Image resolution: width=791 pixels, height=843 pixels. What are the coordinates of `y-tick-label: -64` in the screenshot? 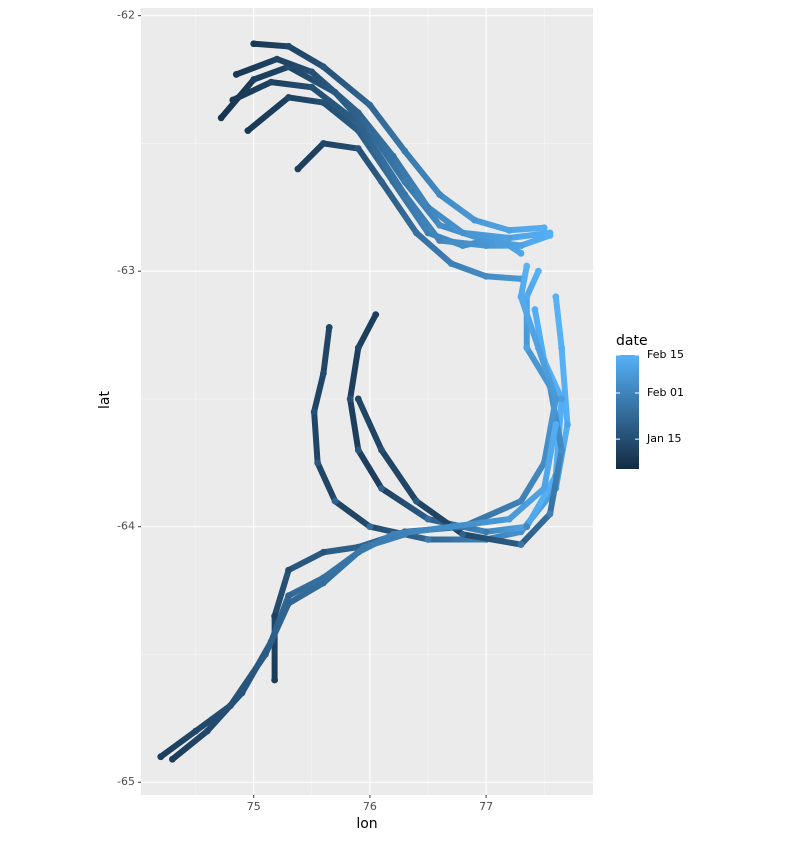 It's located at (126, 526).